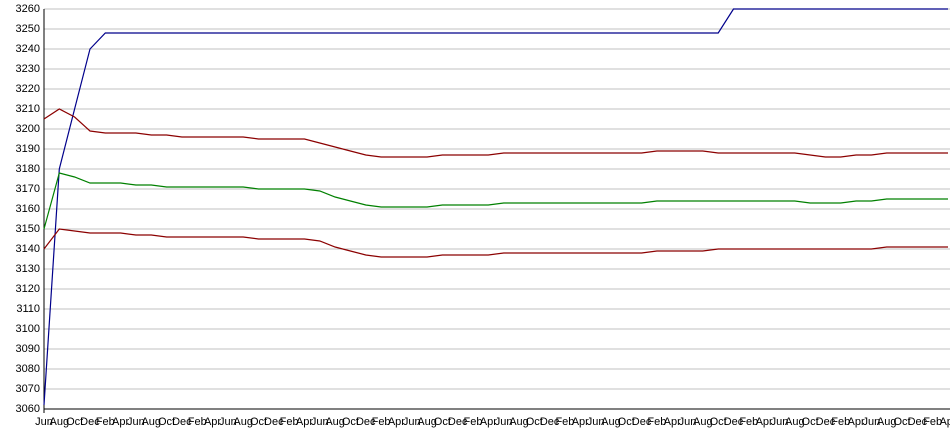  I want to click on y-tick-label: 3160, so click(28, 209).